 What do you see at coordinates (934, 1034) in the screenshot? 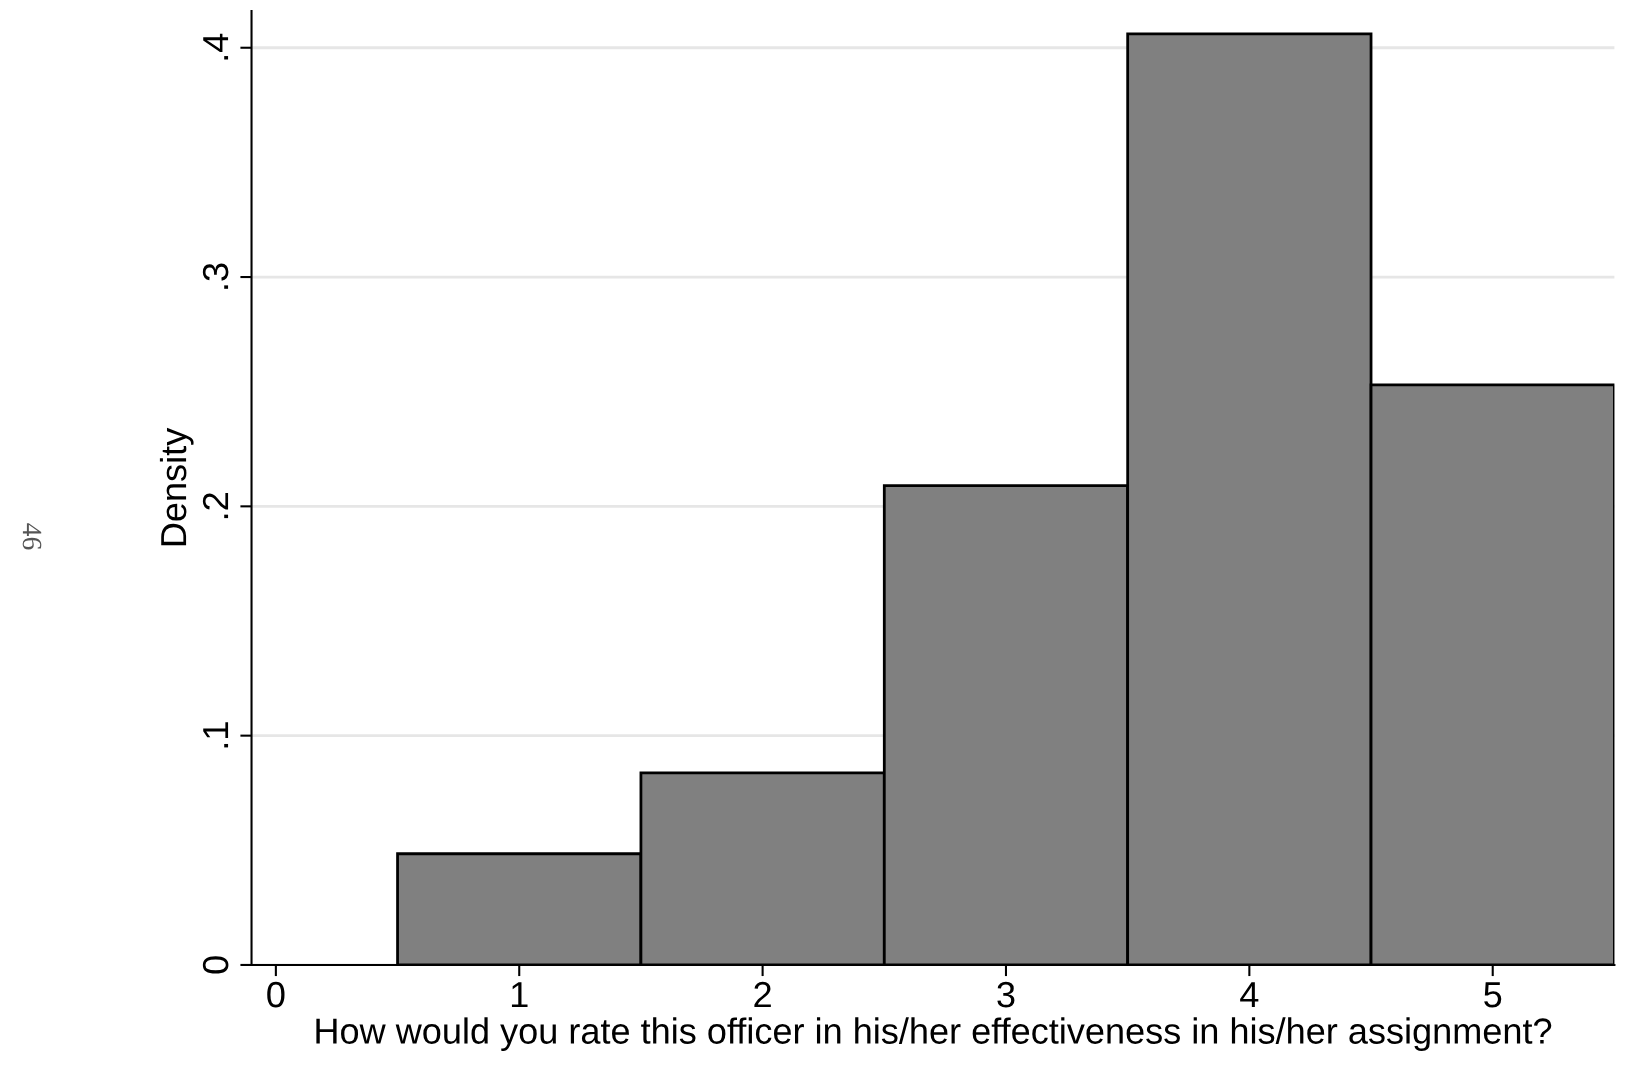
I see `x-axis-title: How would you rate this officer in his/her effectiveness in his/her assignment?` at bounding box center [934, 1034].